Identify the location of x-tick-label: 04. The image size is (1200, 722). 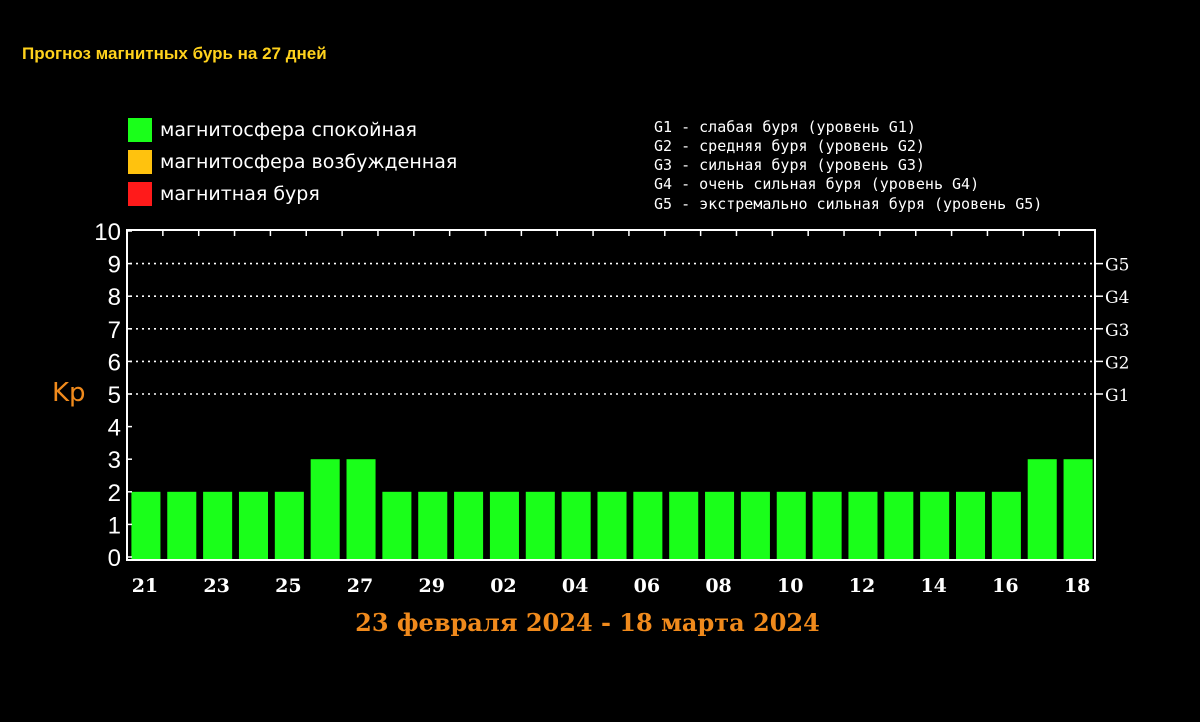
(575, 586).